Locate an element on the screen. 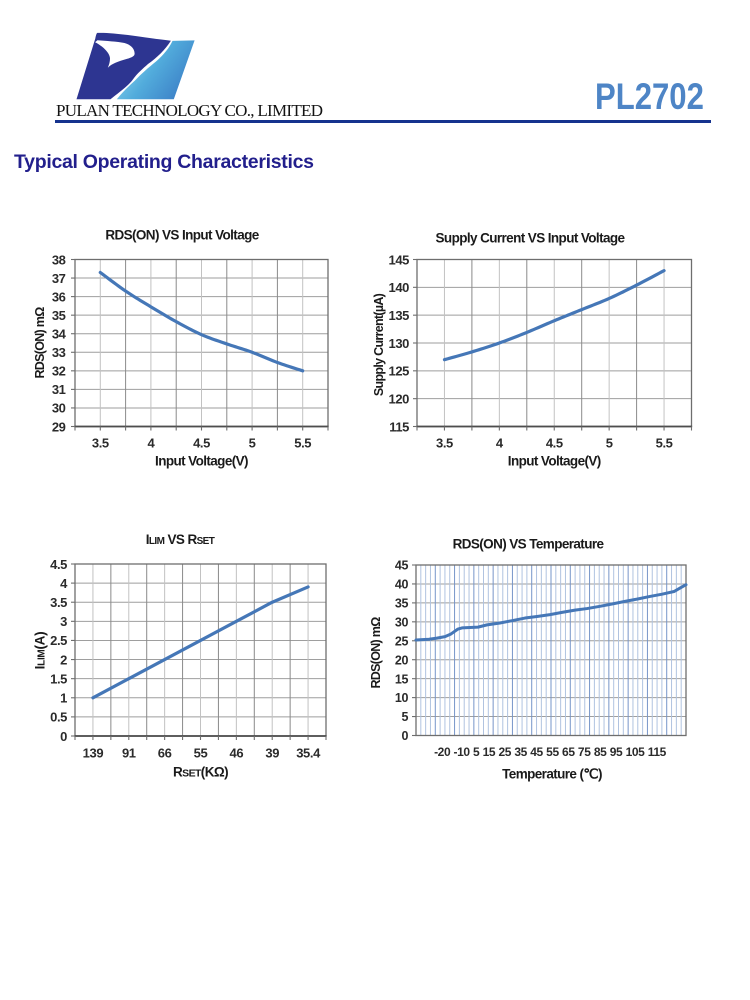 The width and height of the screenshot is (750, 1000). svg-text: 2 is located at coordinates (63, 659).